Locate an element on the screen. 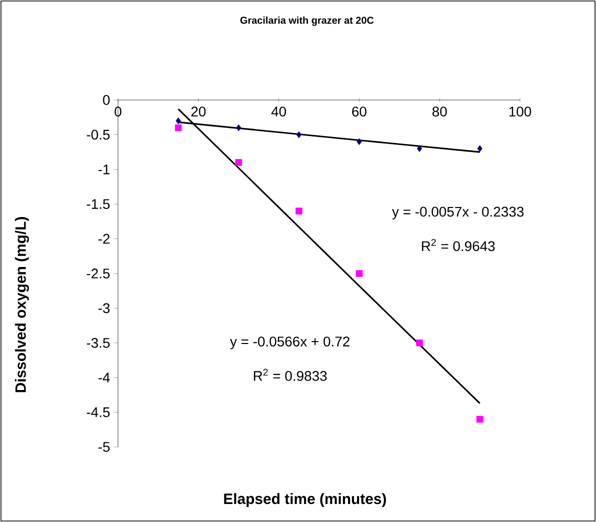 This screenshot has height=522, width=596. chart-title: Gracilaria with grazer at 20C is located at coordinates (307, 21).